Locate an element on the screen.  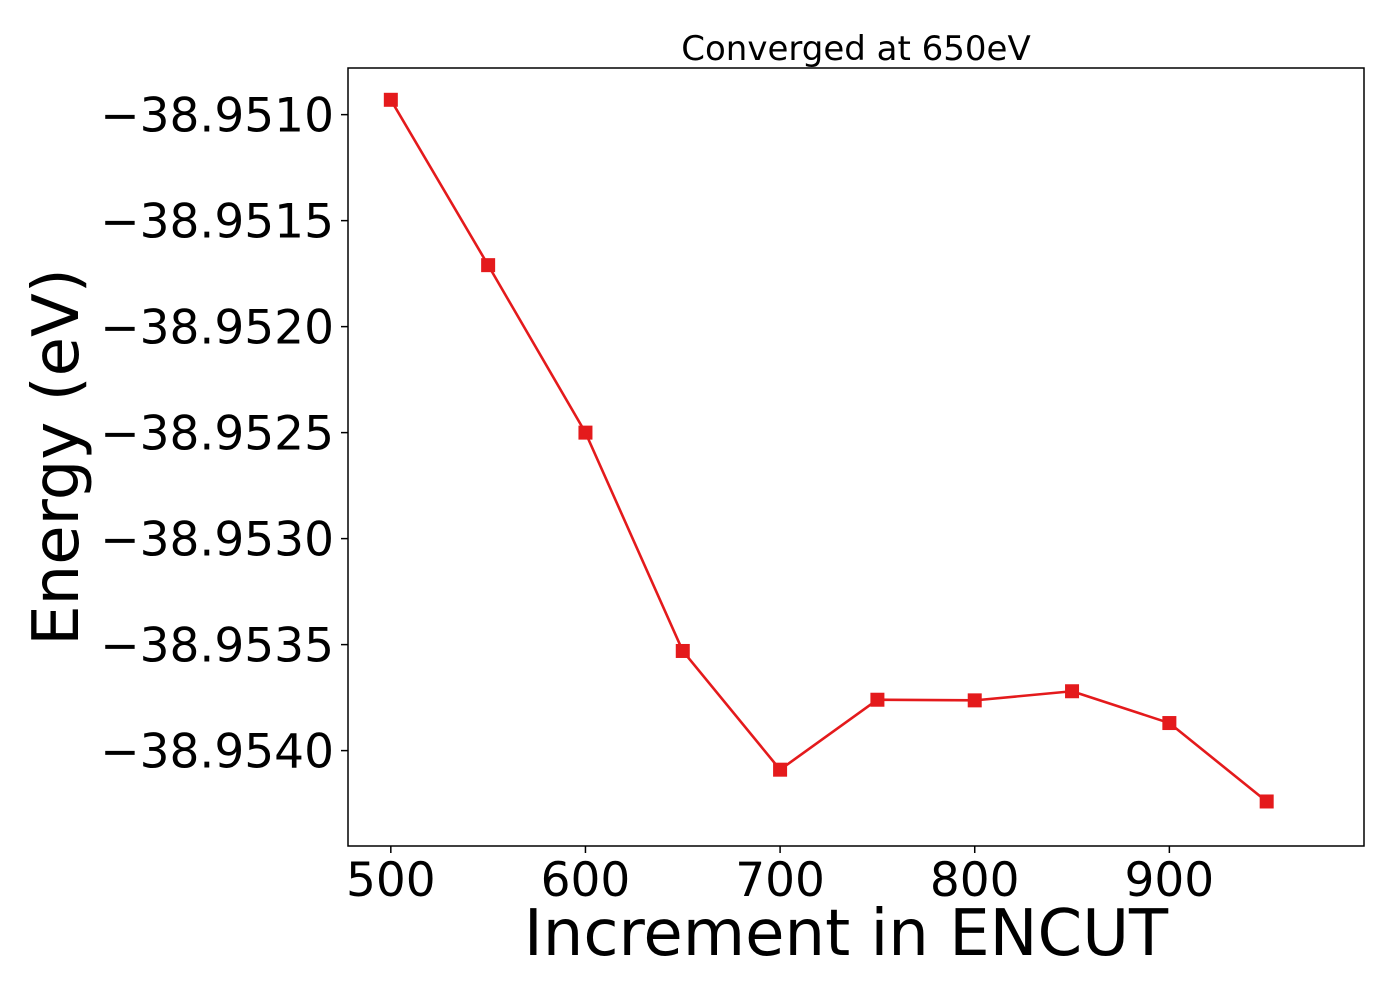
chart-title: Converged at 650eV is located at coordinates (855, 49).